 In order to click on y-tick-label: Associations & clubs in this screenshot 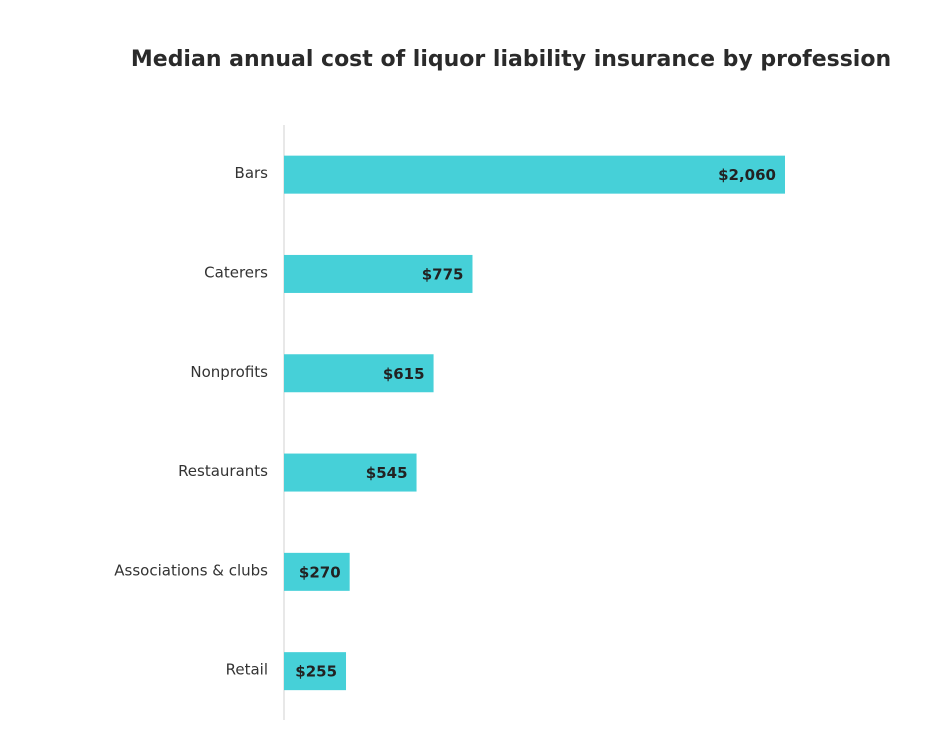, I will do `click(191, 570)`.